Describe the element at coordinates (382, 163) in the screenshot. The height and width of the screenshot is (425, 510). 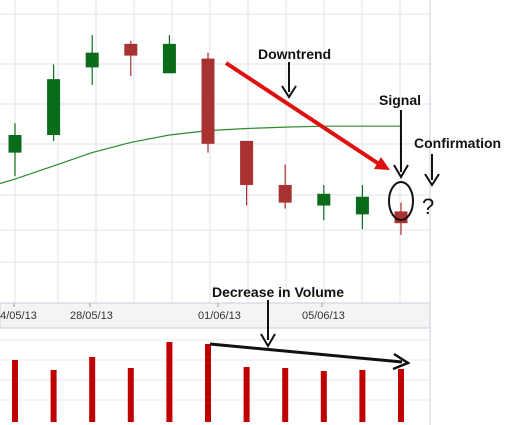
I see `downtrend-arrowhead` at that location.